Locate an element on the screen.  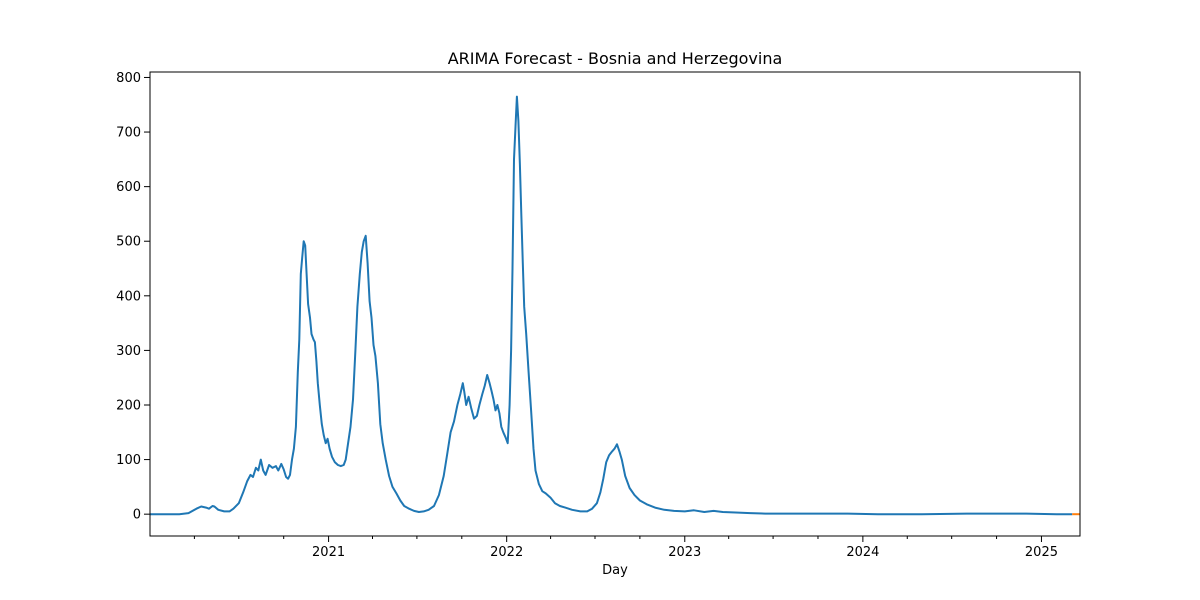
x-tick-label-2021: 2021 is located at coordinates (328, 552).